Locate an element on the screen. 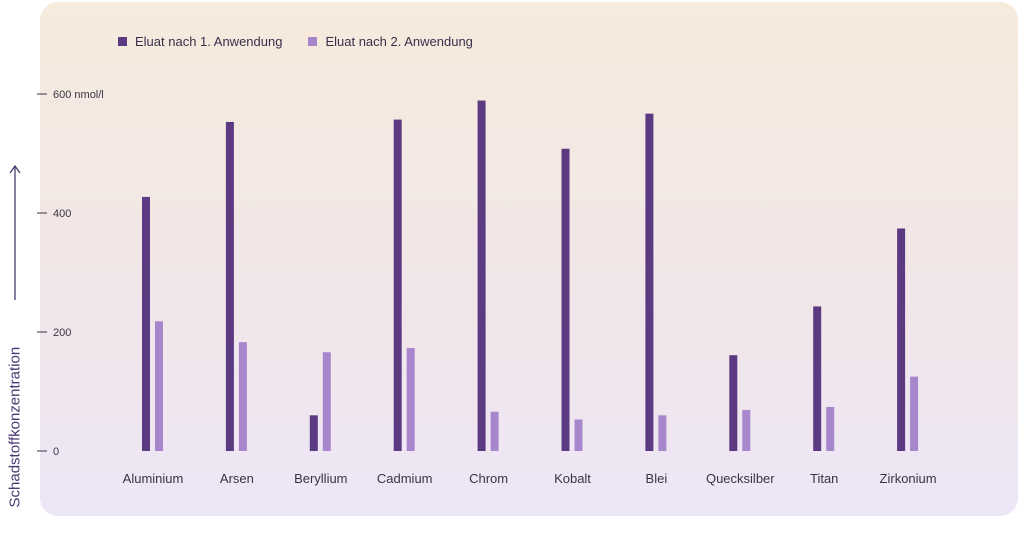  x-category-label: Chrom is located at coordinates (488, 478).